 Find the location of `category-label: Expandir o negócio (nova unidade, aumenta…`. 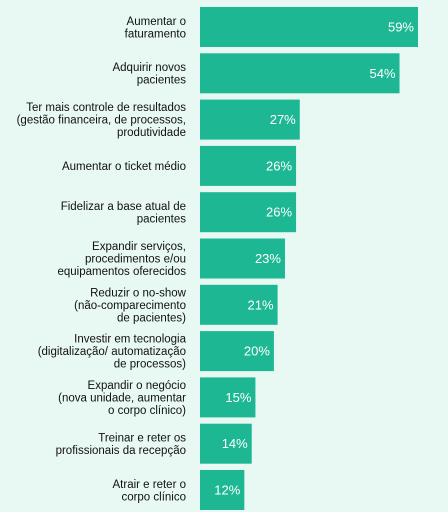

category-label: Expandir o negócio (nova unidade, aumenta… is located at coordinates (122, 398).